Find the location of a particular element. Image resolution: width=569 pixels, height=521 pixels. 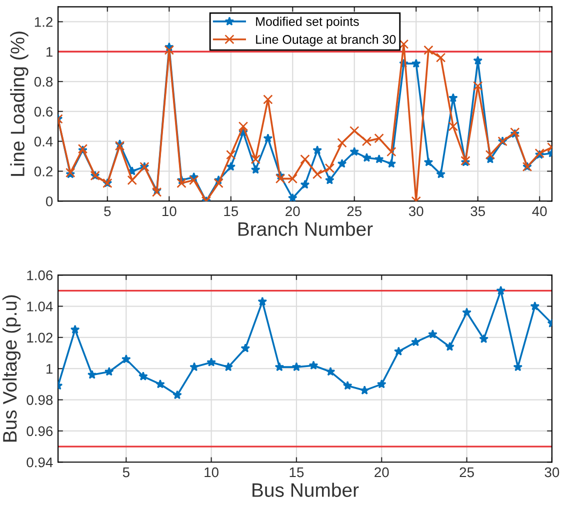

y-tick-label: 0.8 is located at coordinates (43, 81).